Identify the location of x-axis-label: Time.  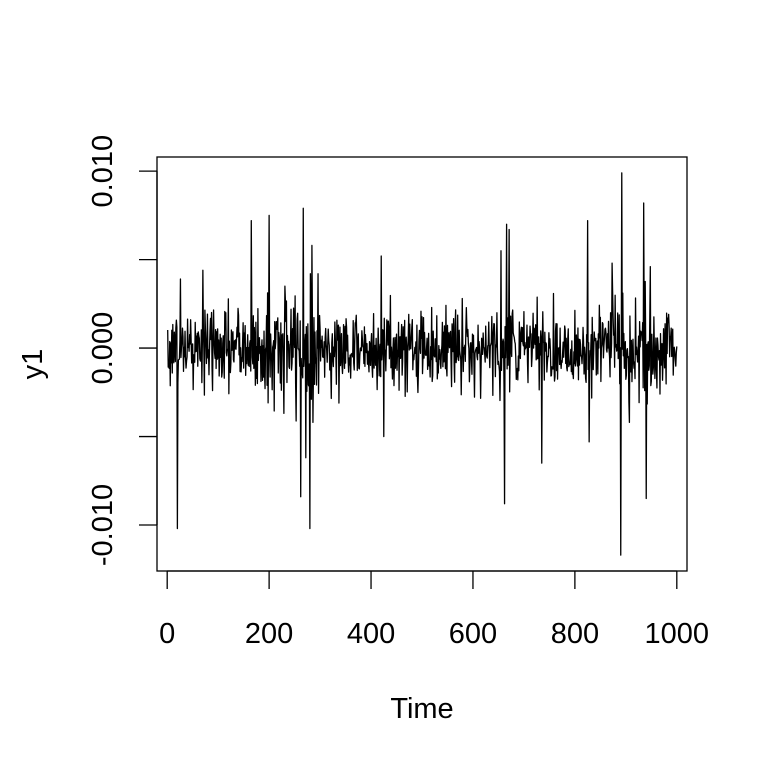
(421, 709).